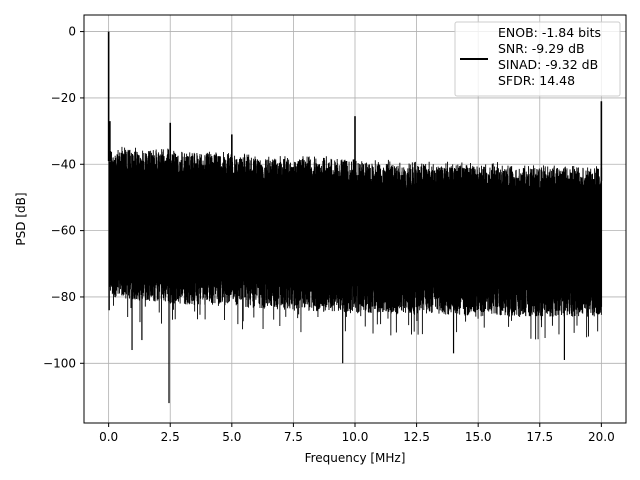 This screenshot has height=480, width=640. What do you see at coordinates (63, 231) in the screenshot?
I see `y-tick-label: −60` at bounding box center [63, 231].